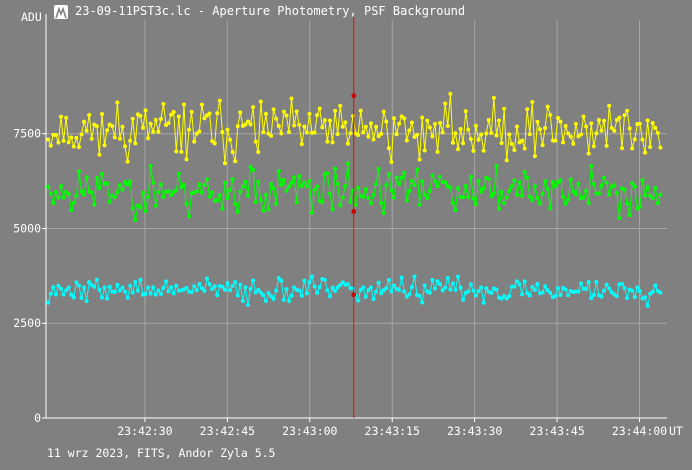 This screenshot has height=470, width=692. Describe the element at coordinates (161, 453) in the screenshot. I see `footer-info: 11 wrz 2023, FITS, Andor Zyla 5.5` at that location.